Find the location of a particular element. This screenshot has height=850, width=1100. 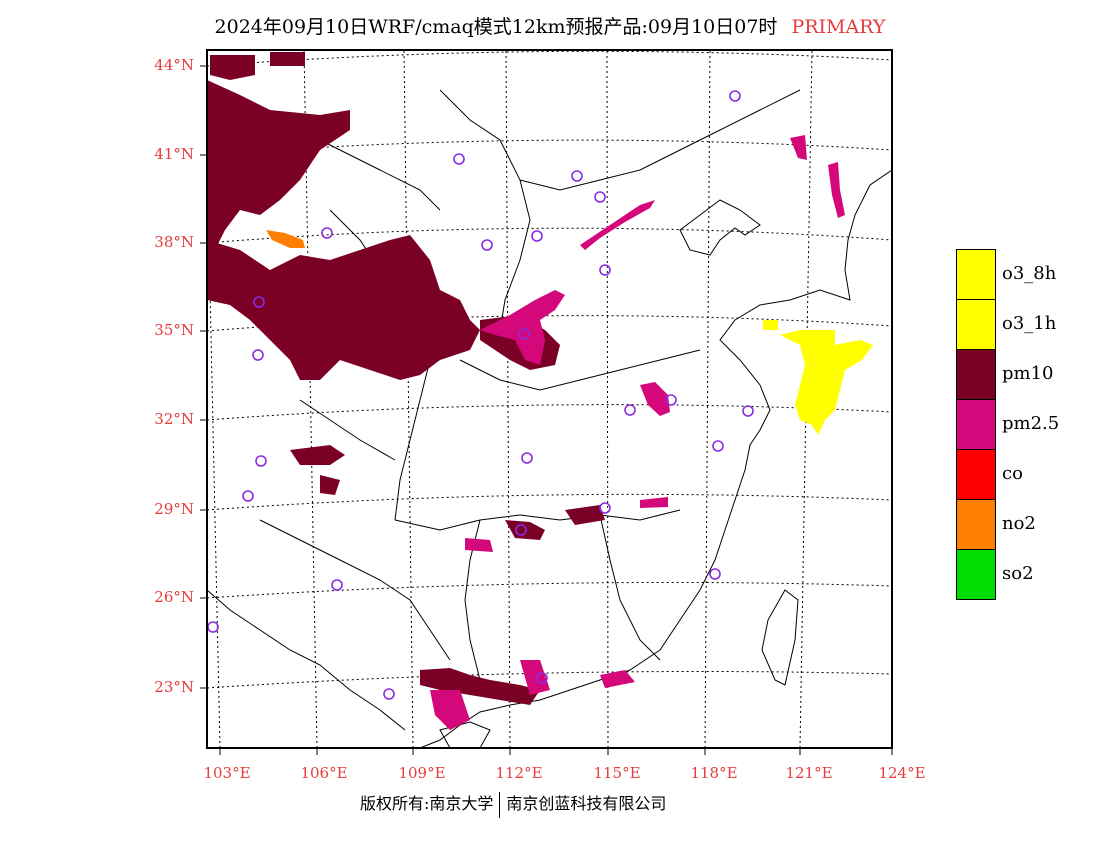

lat-label-41: 41°N is located at coordinates (174, 154).